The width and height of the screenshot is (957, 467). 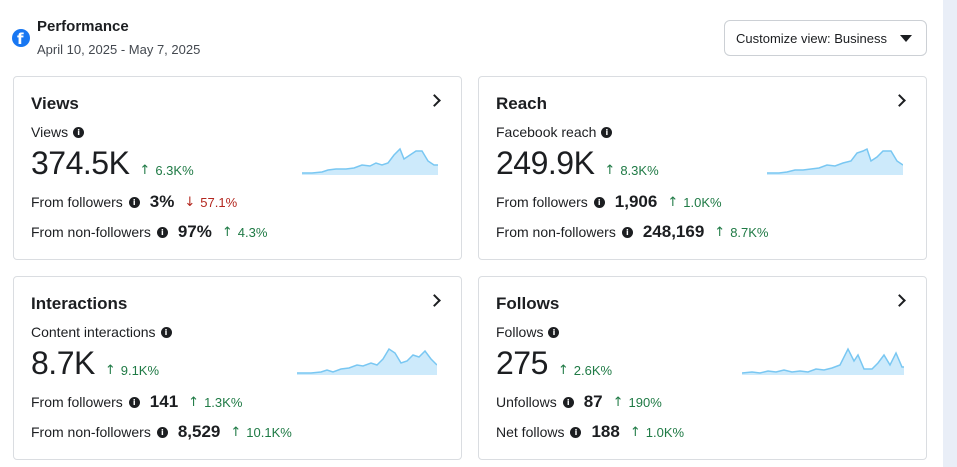 What do you see at coordinates (636, 201) in the screenshot?
I see `sub-metric-value: 1,906` at bounding box center [636, 201].